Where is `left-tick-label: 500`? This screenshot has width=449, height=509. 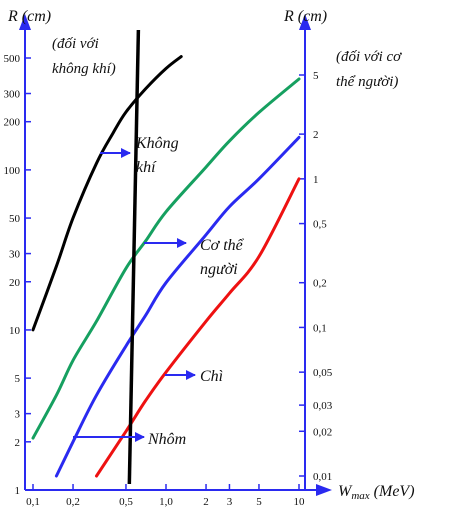
left-tick-label: 500 is located at coordinates (12, 59).